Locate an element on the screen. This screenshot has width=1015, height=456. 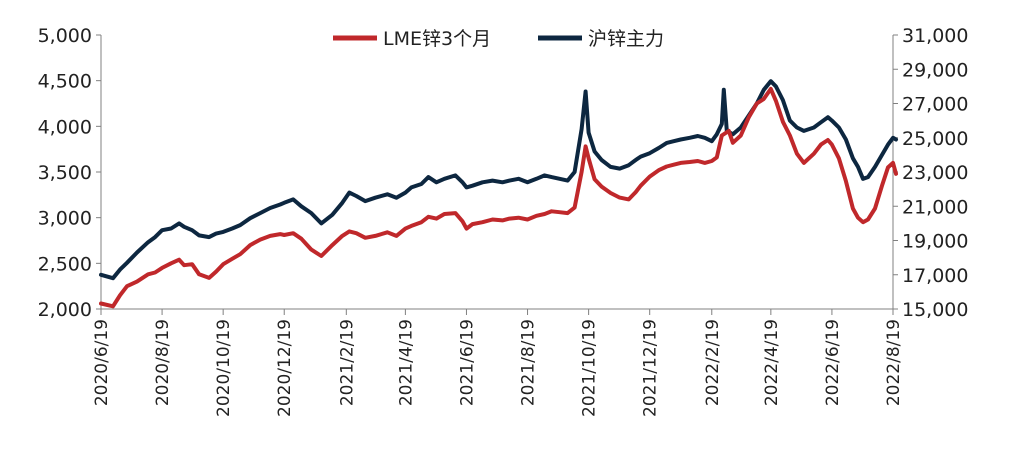
x-tick-label: 2021/6/19 is located at coordinates (467, 362).